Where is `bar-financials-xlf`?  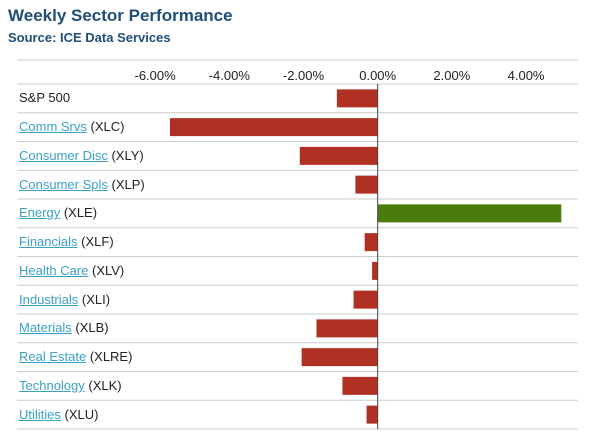 bar-financials-xlf is located at coordinates (371, 242).